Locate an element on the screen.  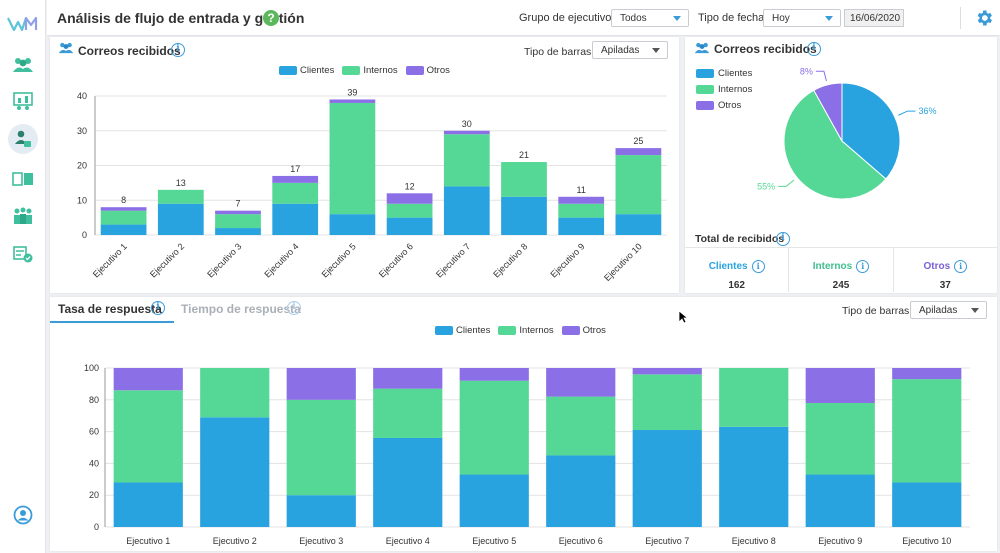
total-otros: Otros i 37 is located at coordinates (945, 270).